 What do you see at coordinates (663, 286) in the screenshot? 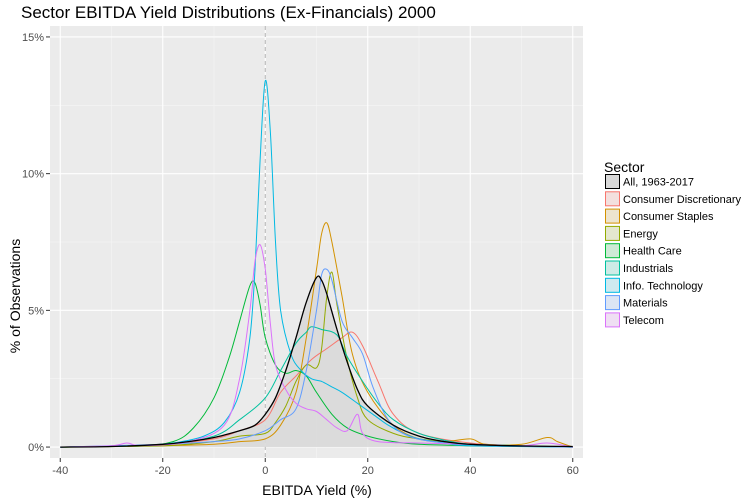
I see `legend-label: Info. Technology` at bounding box center [663, 286].